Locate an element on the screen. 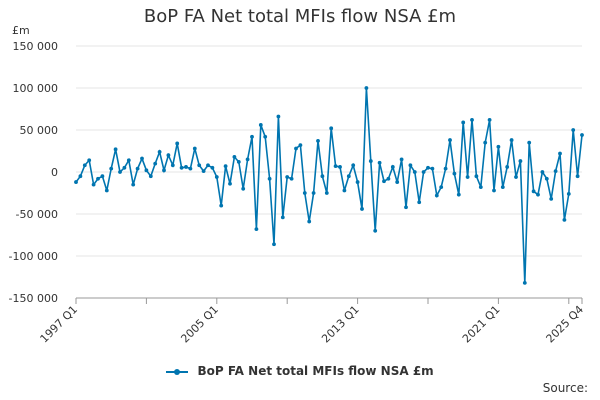  x-tick-label: 2005 Q1 is located at coordinates (199, 324).